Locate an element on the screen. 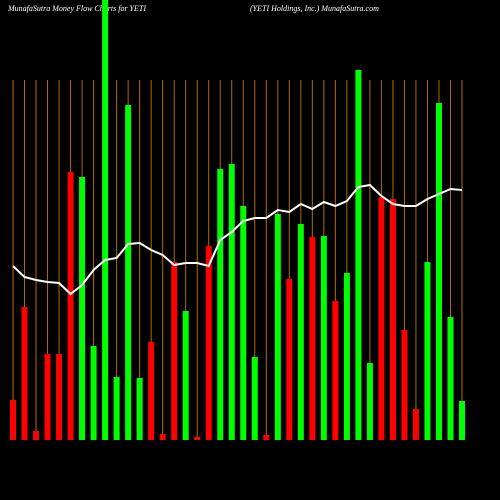 The height and width of the screenshot is (500, 500). chart-title: MunafaSutra Money Flow Charts for YETI is located at coordinates (76, 8).